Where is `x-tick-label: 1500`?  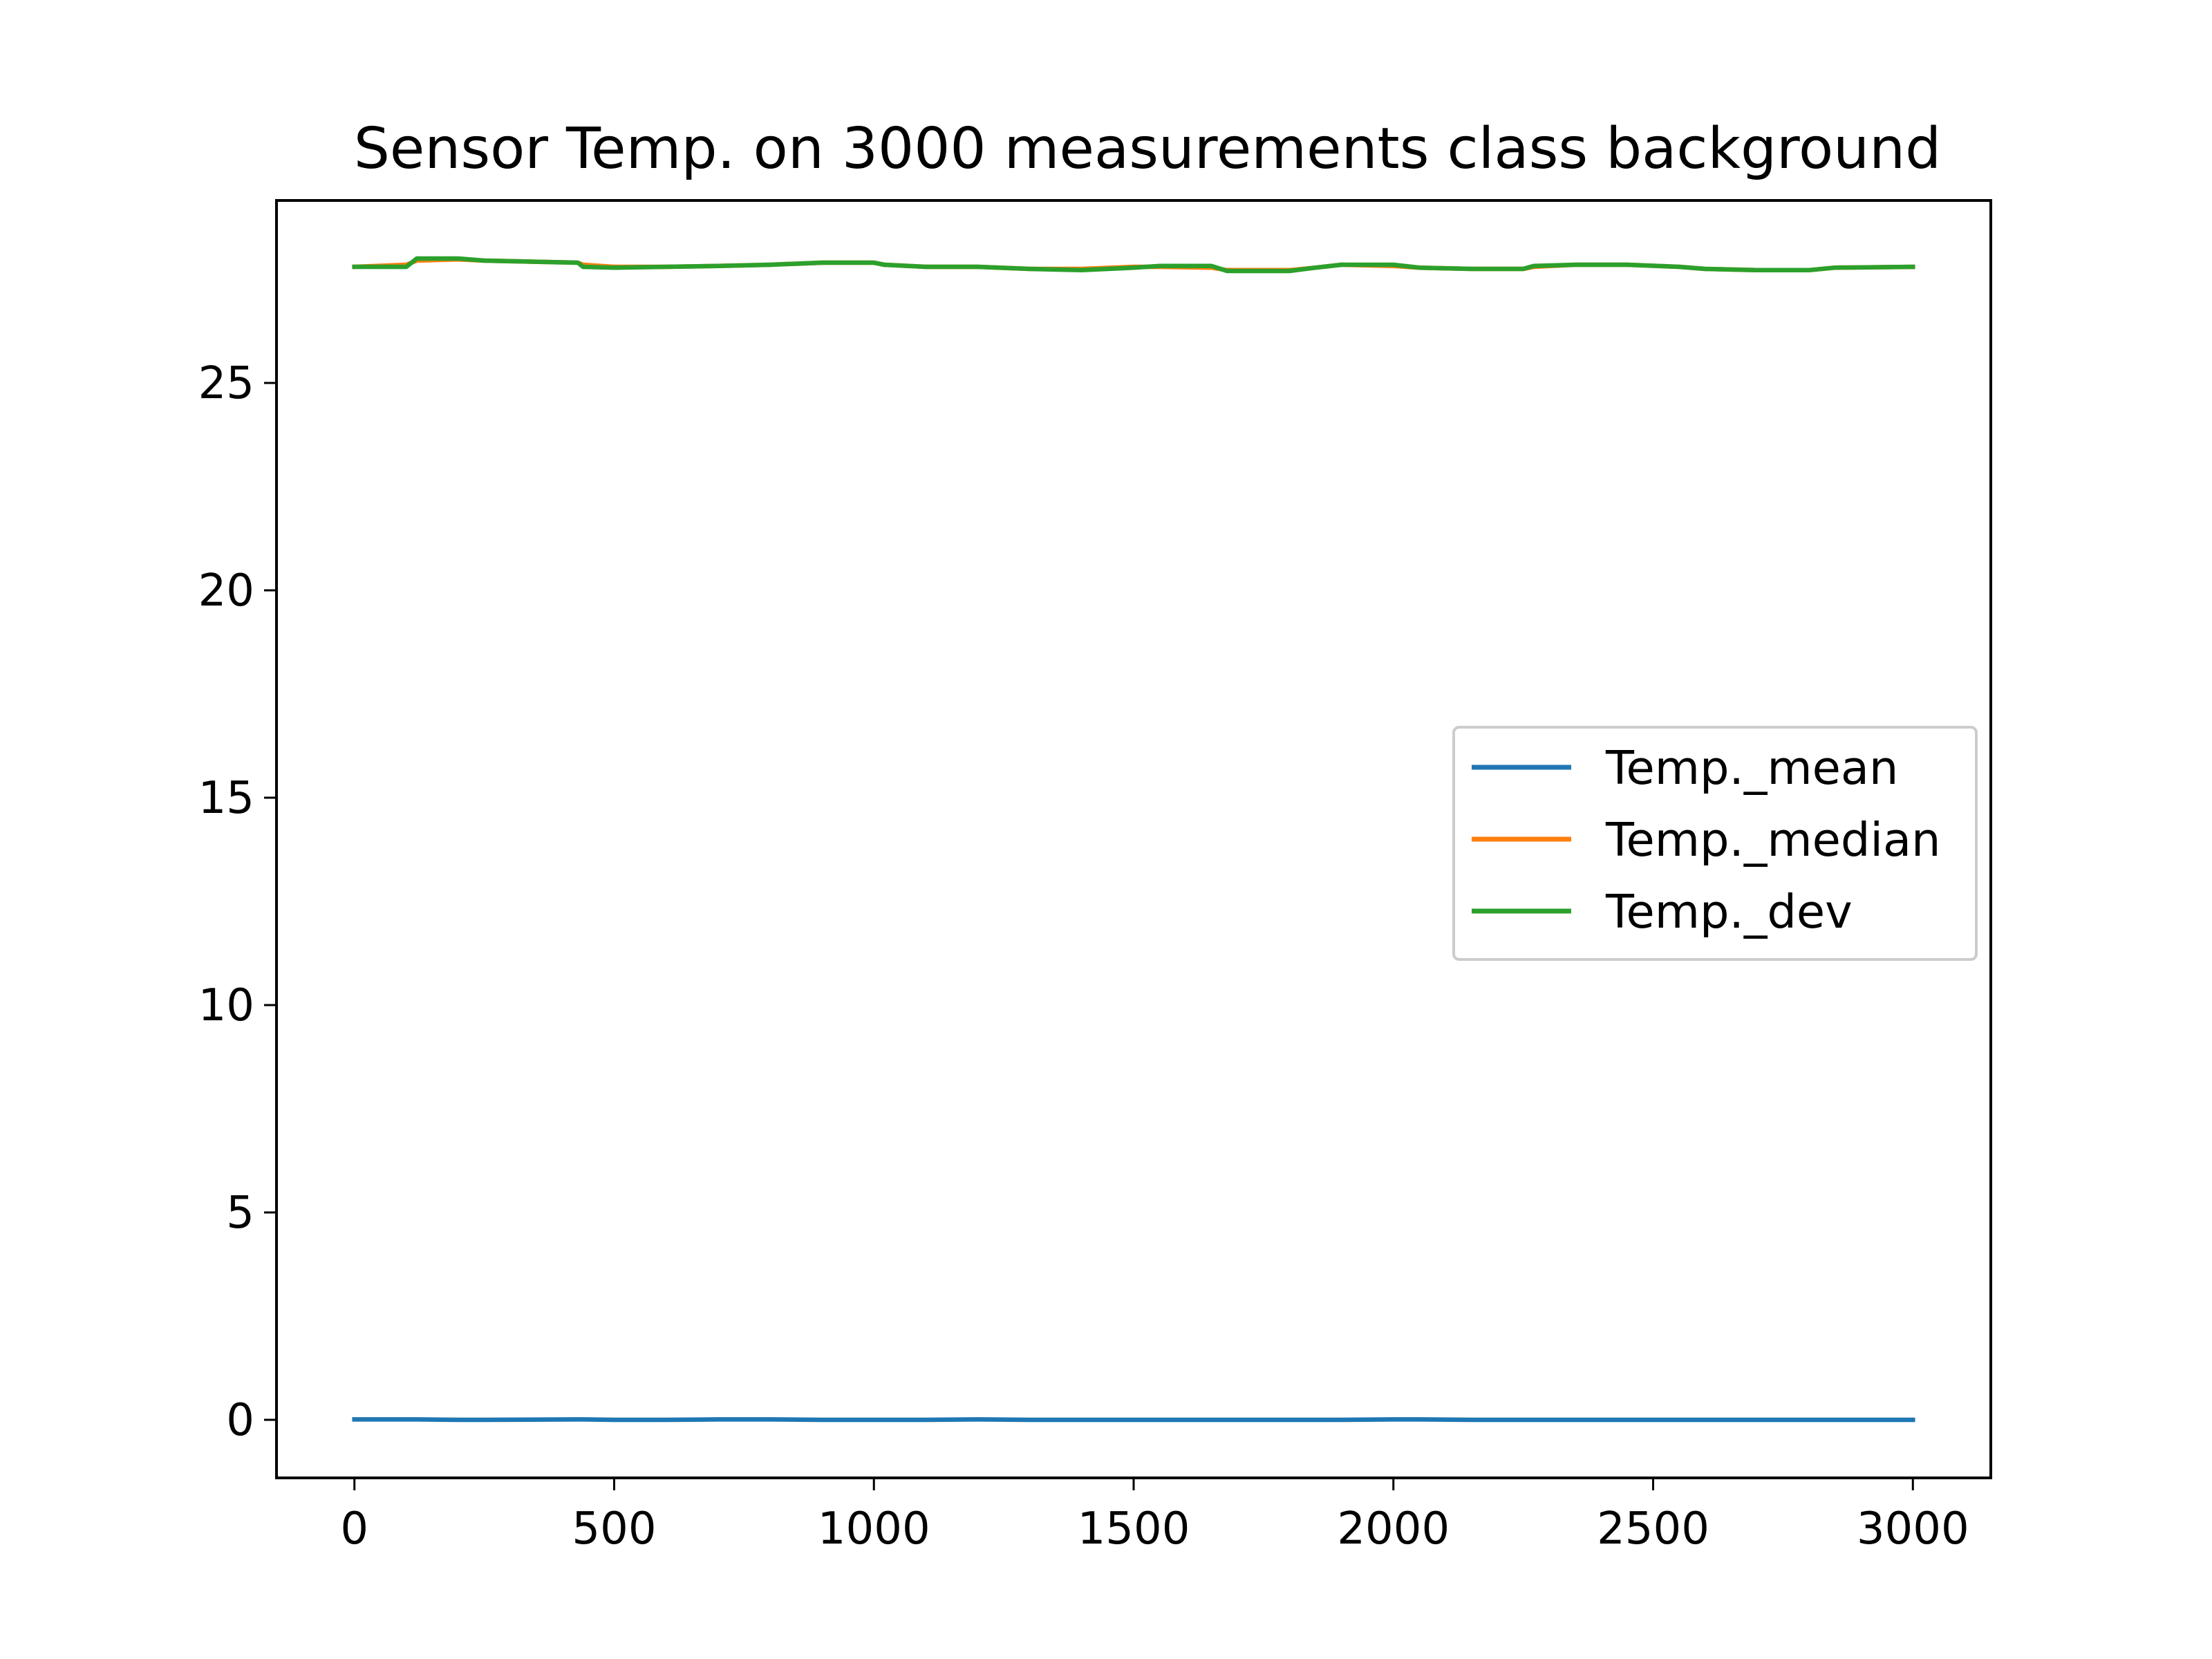 x-tick-label: 1500 is located at coordinates (1134, 1529).